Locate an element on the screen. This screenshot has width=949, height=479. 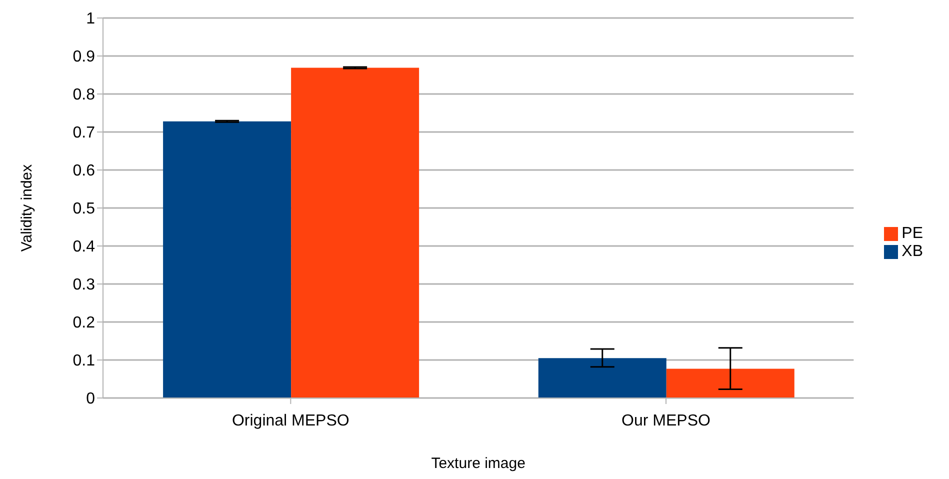
x-tick-label: Original MEPSO is located at coordinates (291, 421).